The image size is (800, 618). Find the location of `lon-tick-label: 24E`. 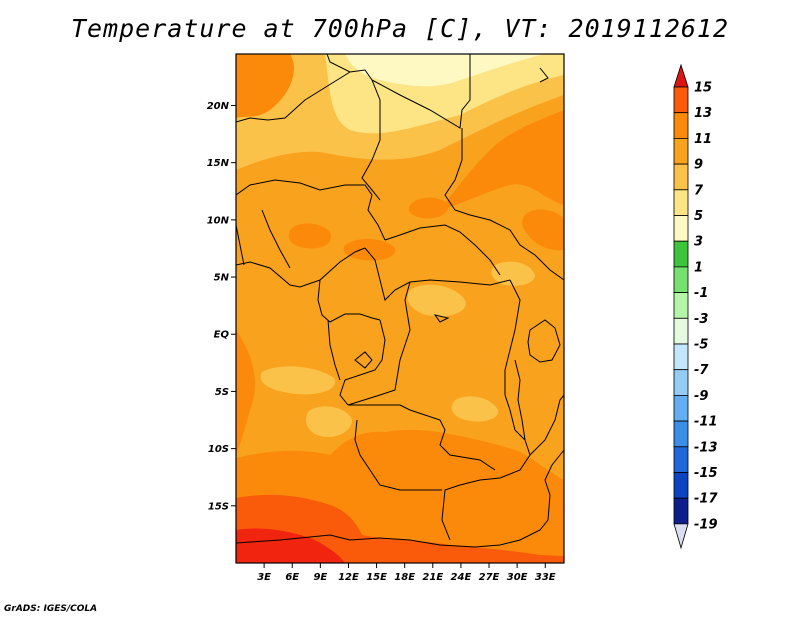

lon-tick-label: 24E is located at coordinates (461, 577).